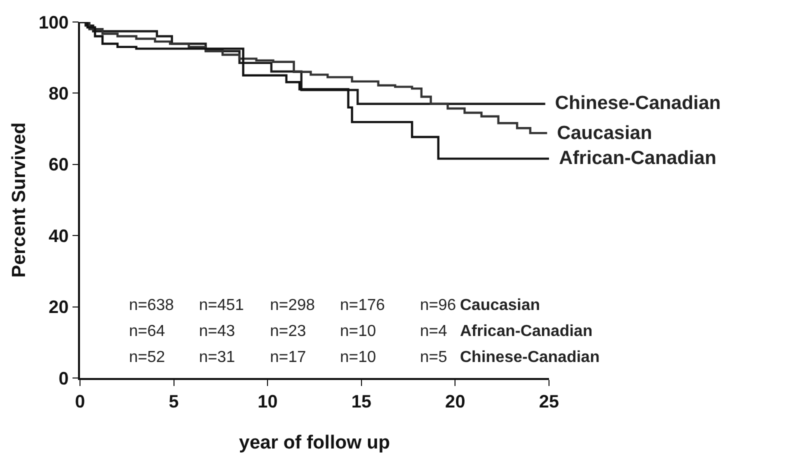  Describe the element at coordinates (526, 331) in the screenshot. I see `annotation: African-Canadian` at that location.